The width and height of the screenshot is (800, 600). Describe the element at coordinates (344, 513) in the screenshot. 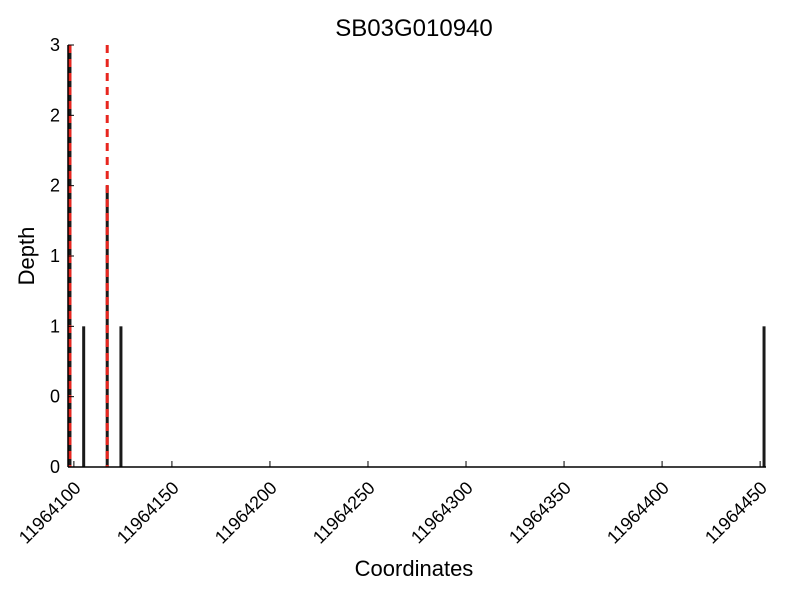

I see `x-tick-label: 11964250` at that location.